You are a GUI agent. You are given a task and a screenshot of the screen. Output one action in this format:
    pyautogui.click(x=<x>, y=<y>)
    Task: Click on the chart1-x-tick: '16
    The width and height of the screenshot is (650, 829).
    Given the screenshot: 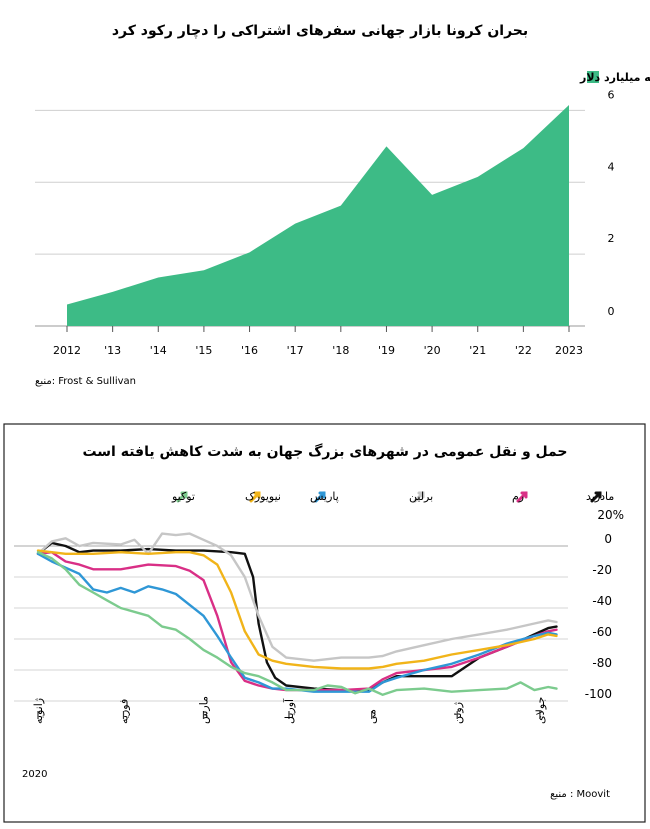 What is the action you would take?
    pyautogui.click(x=249, y=350)
    